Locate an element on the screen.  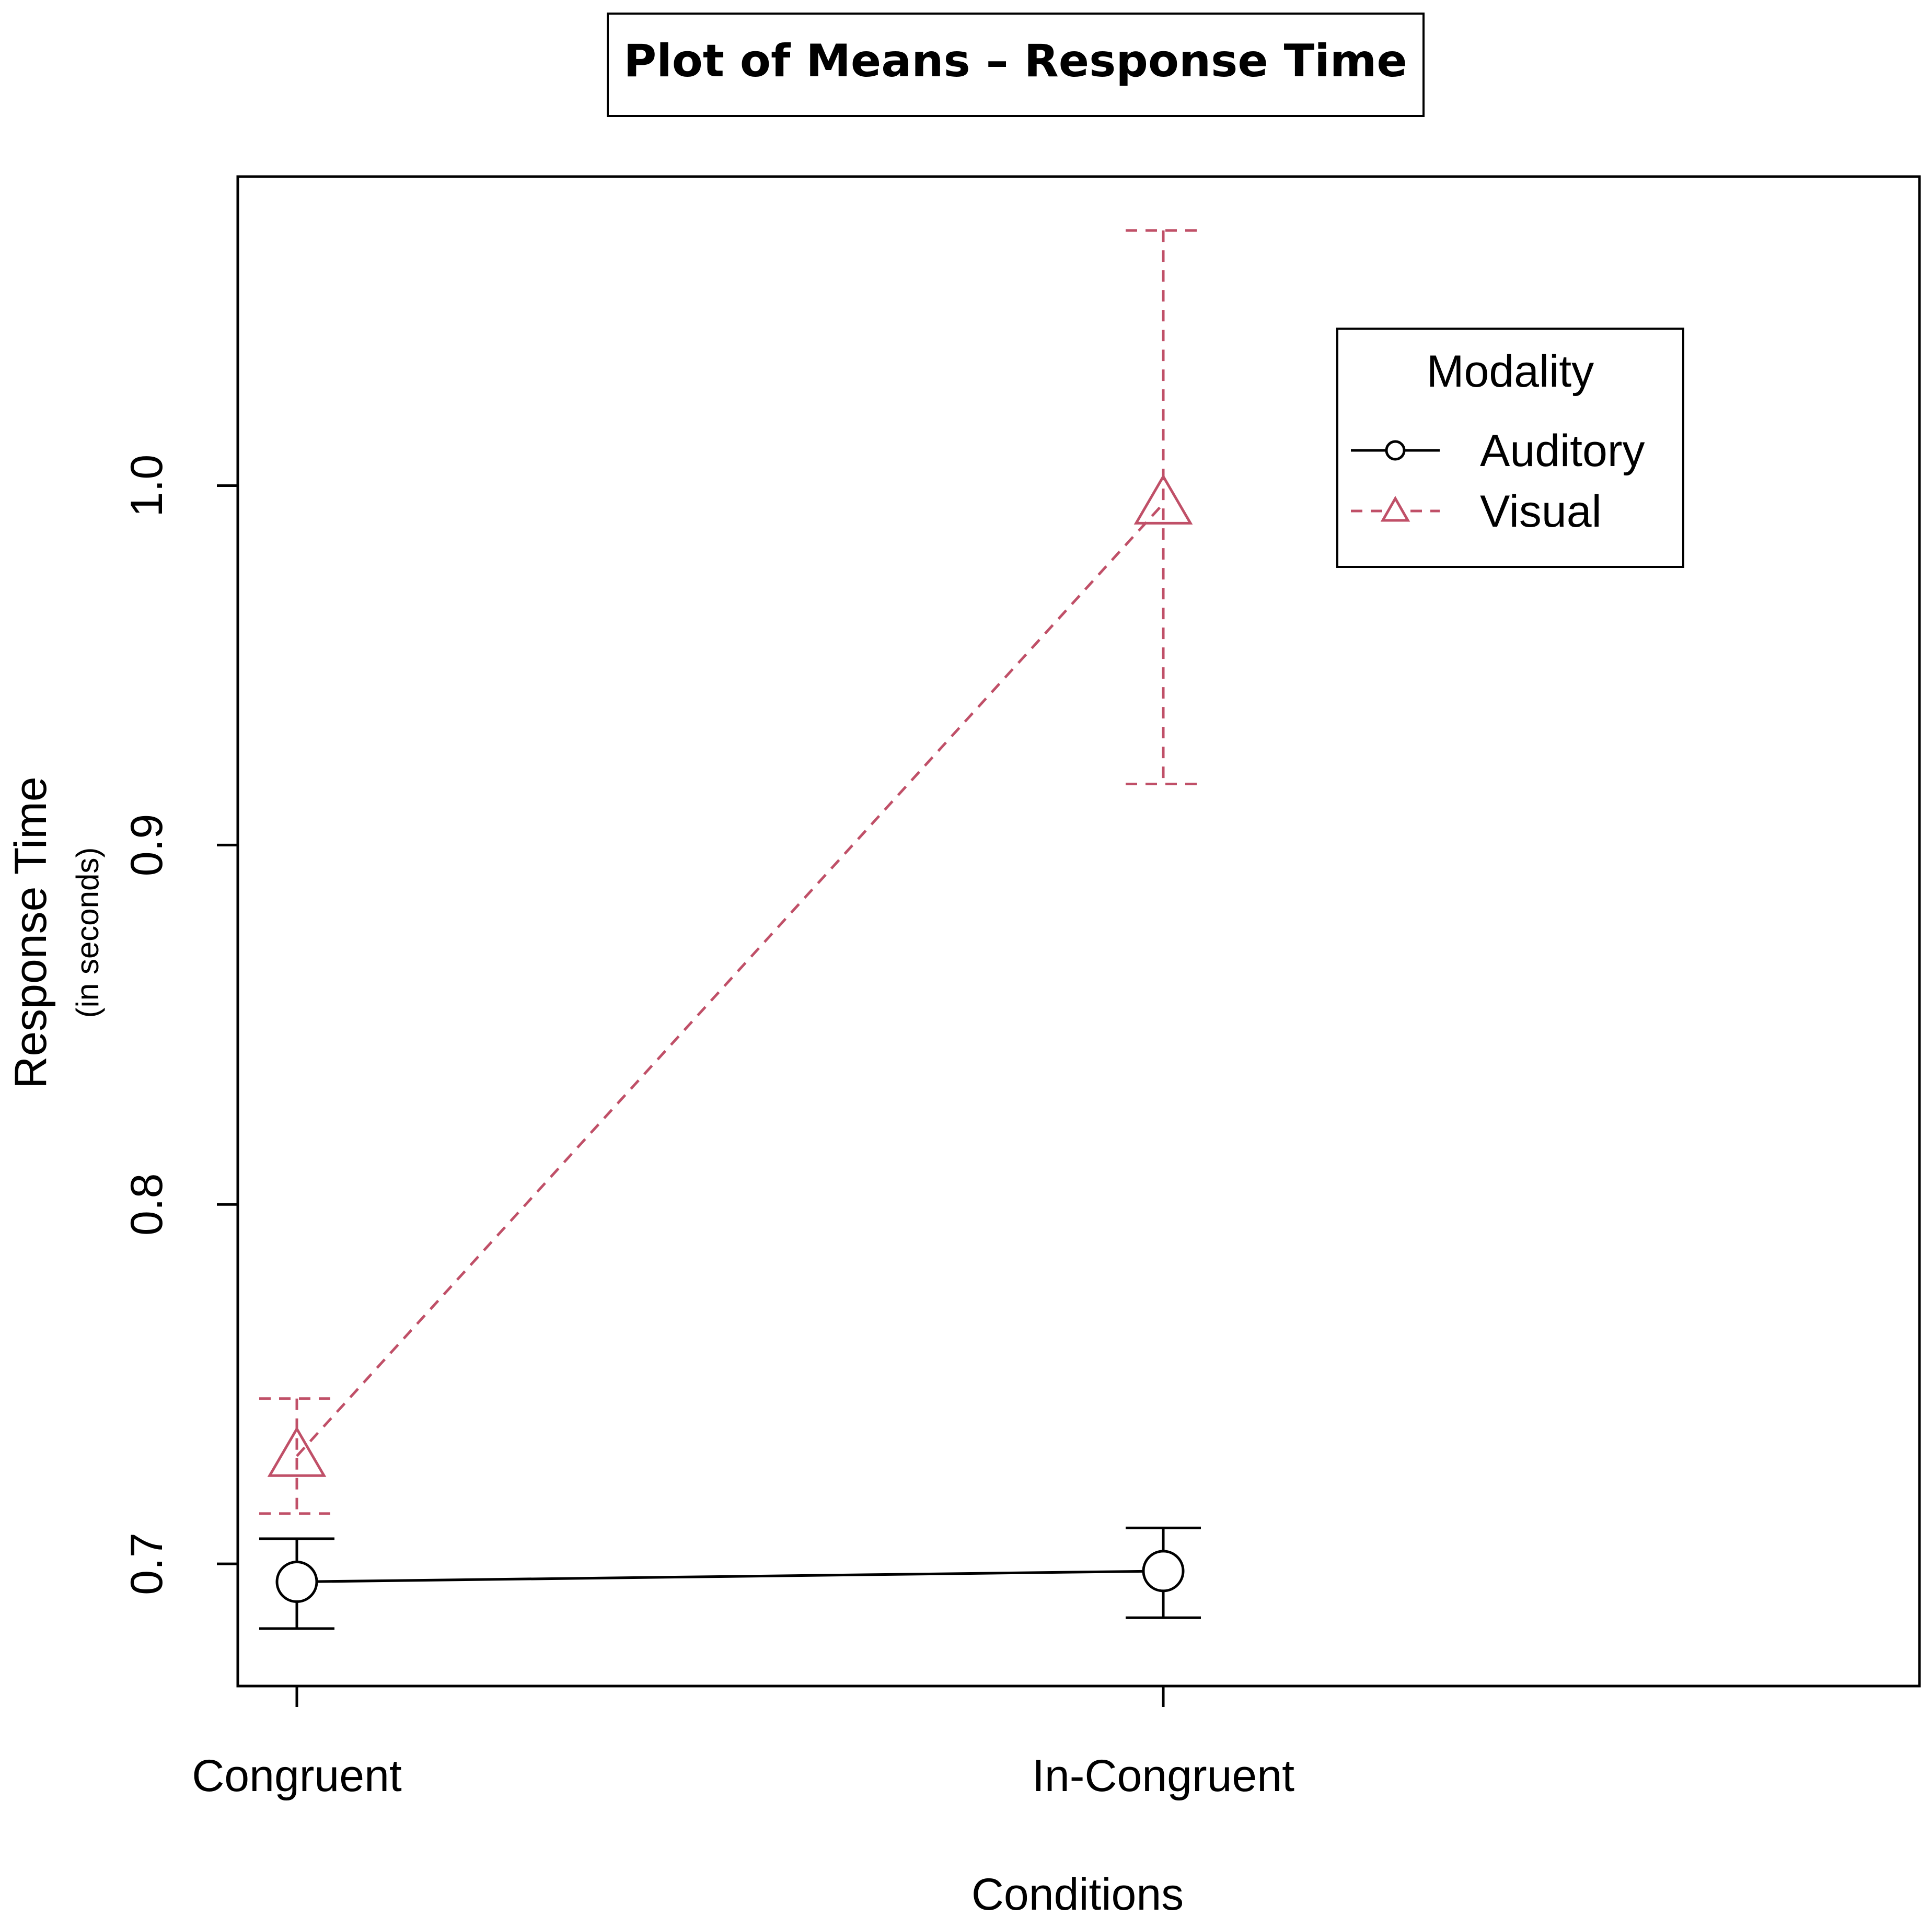
y-tick-label: 1.0 is located at coordinates (147, 486).